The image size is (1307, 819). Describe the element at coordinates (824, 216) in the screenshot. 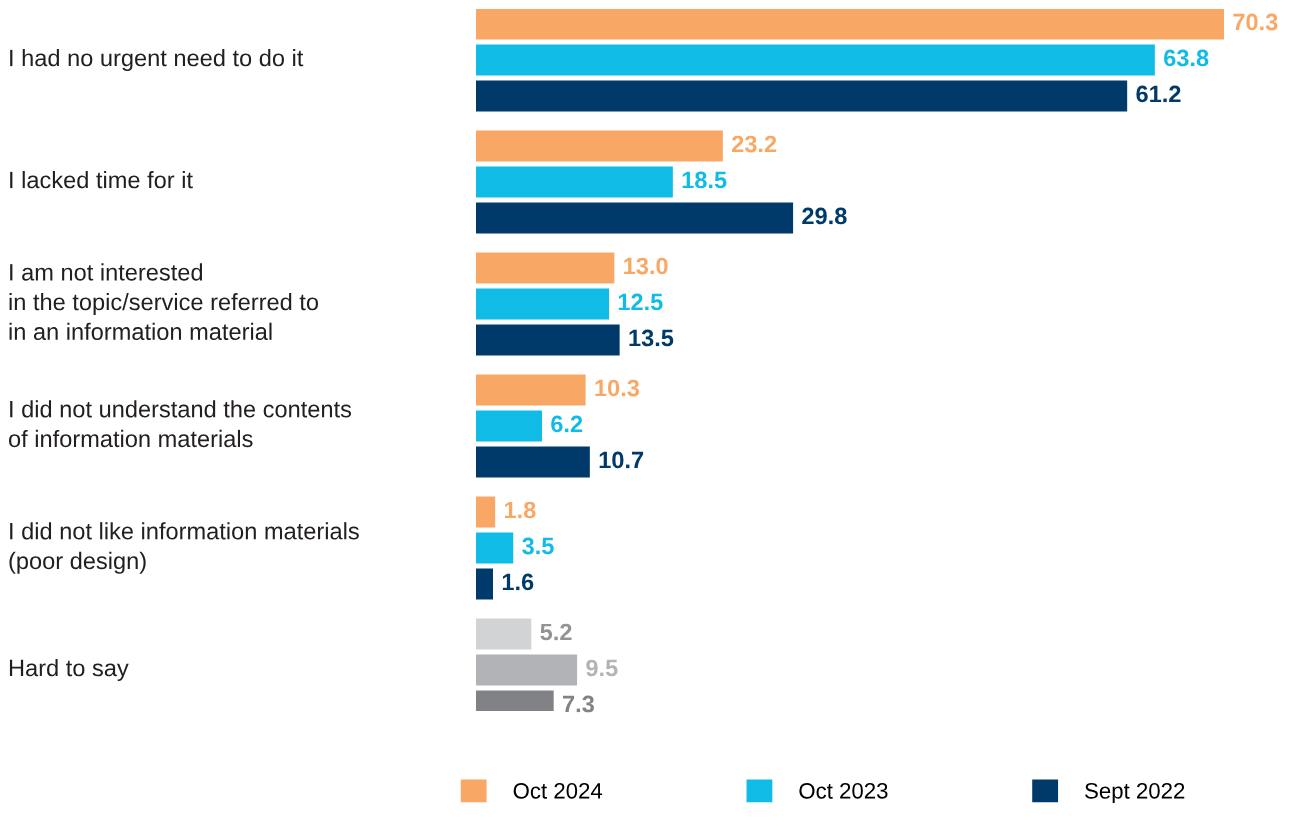

I see `data-label: 29.8` at that location.